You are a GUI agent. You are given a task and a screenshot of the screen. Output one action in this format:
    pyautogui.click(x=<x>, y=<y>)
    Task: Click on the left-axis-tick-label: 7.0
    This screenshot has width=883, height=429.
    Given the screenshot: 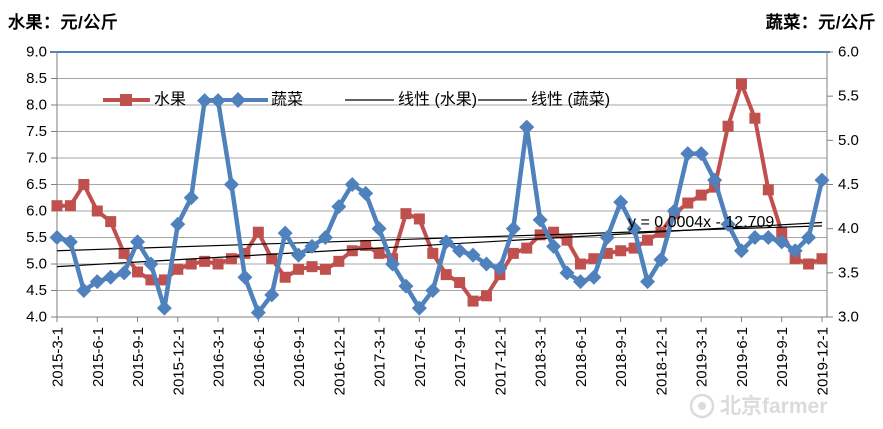 What is the action you would take?
    pyautogui.click(x=36, y=158)
    